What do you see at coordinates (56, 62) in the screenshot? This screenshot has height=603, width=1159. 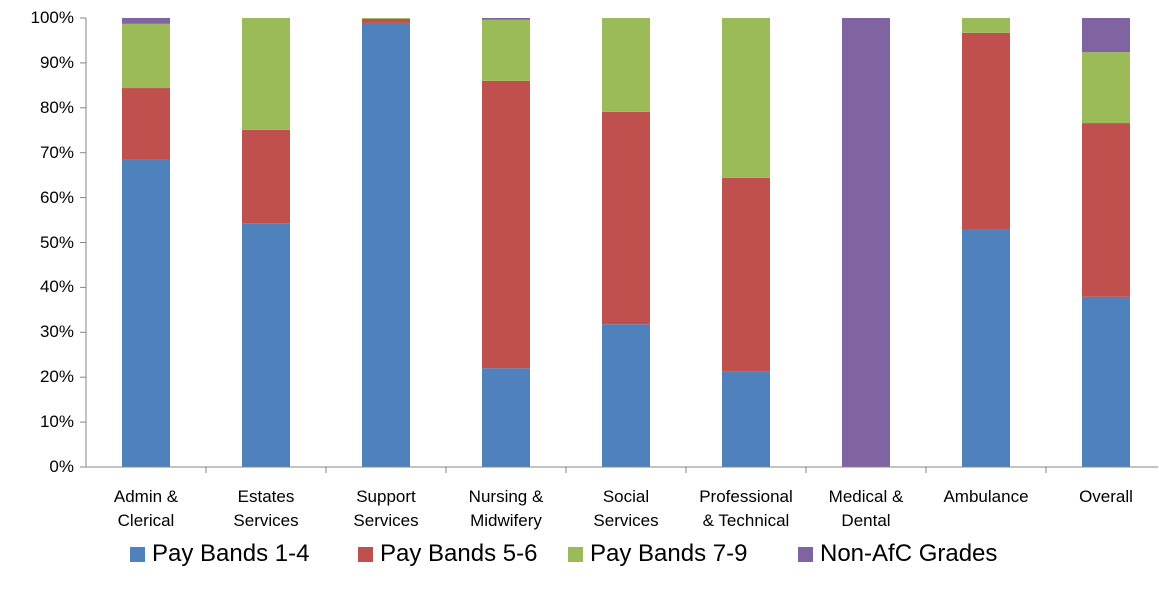 I see `y-tick-label: 90%` at bounding box center [56, 62].